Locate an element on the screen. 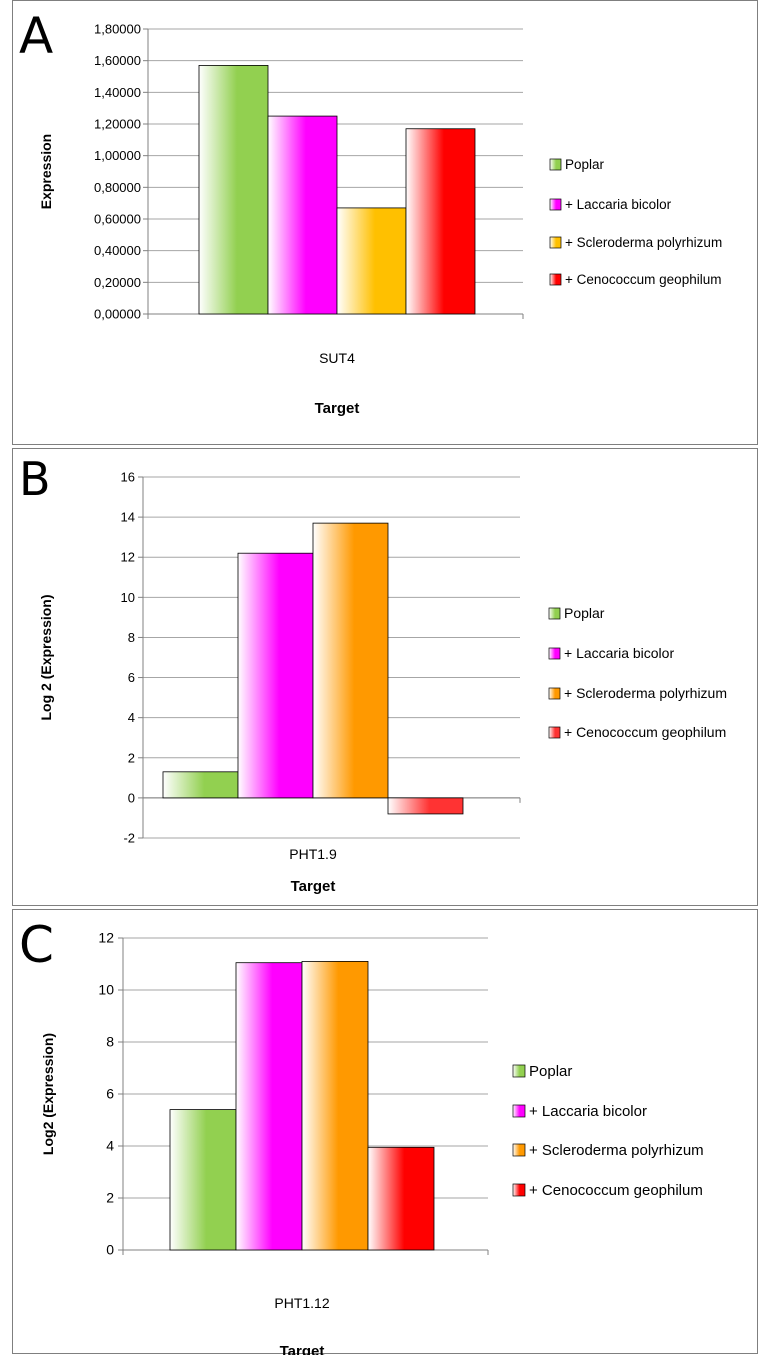 Image resolution: width=760 pixels, height=1355 pixels. category-label: PHT1.9 is located at coordinates (313, 854).